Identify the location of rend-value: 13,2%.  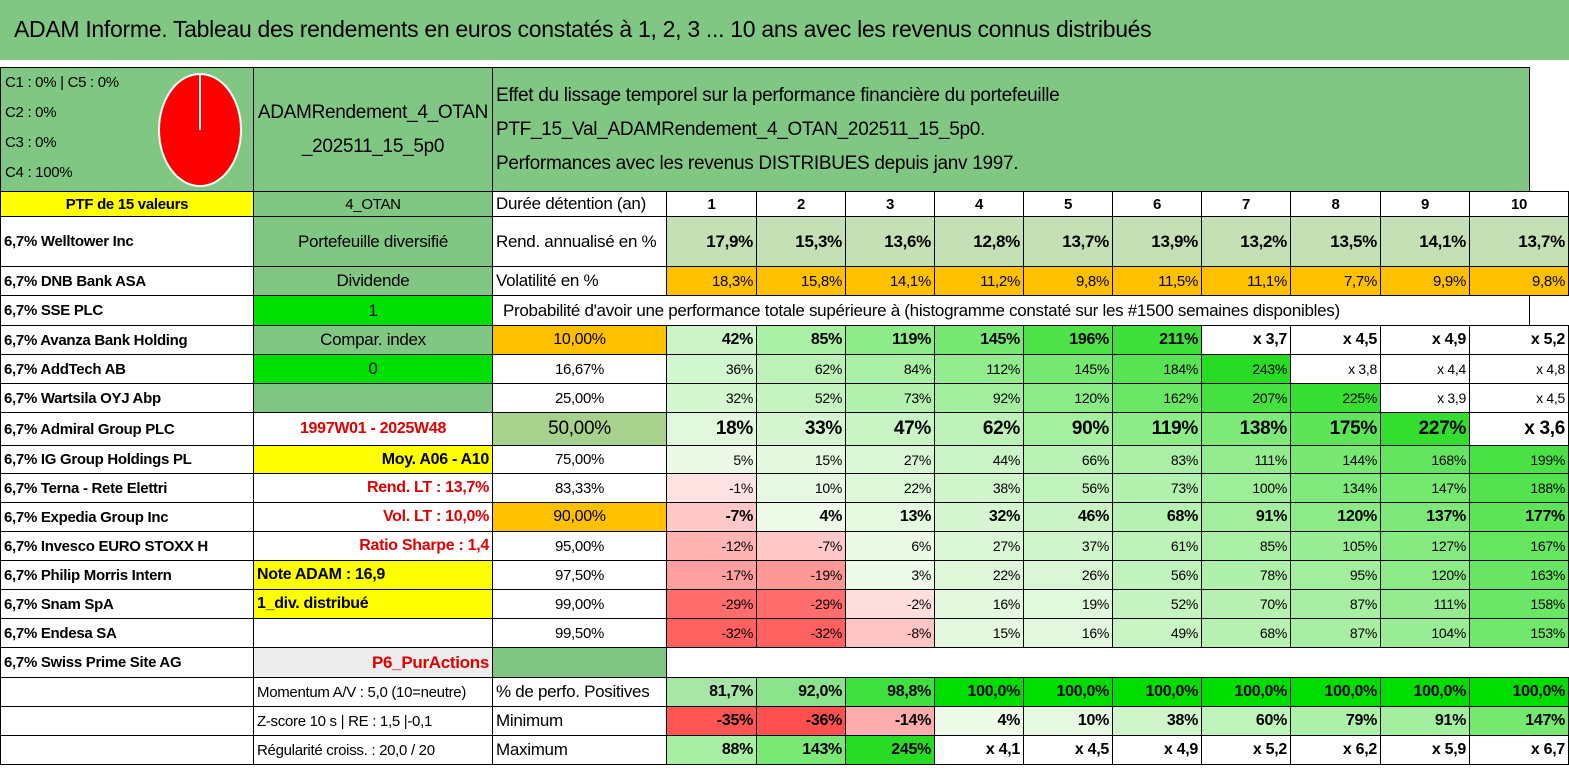
(1246, 241).